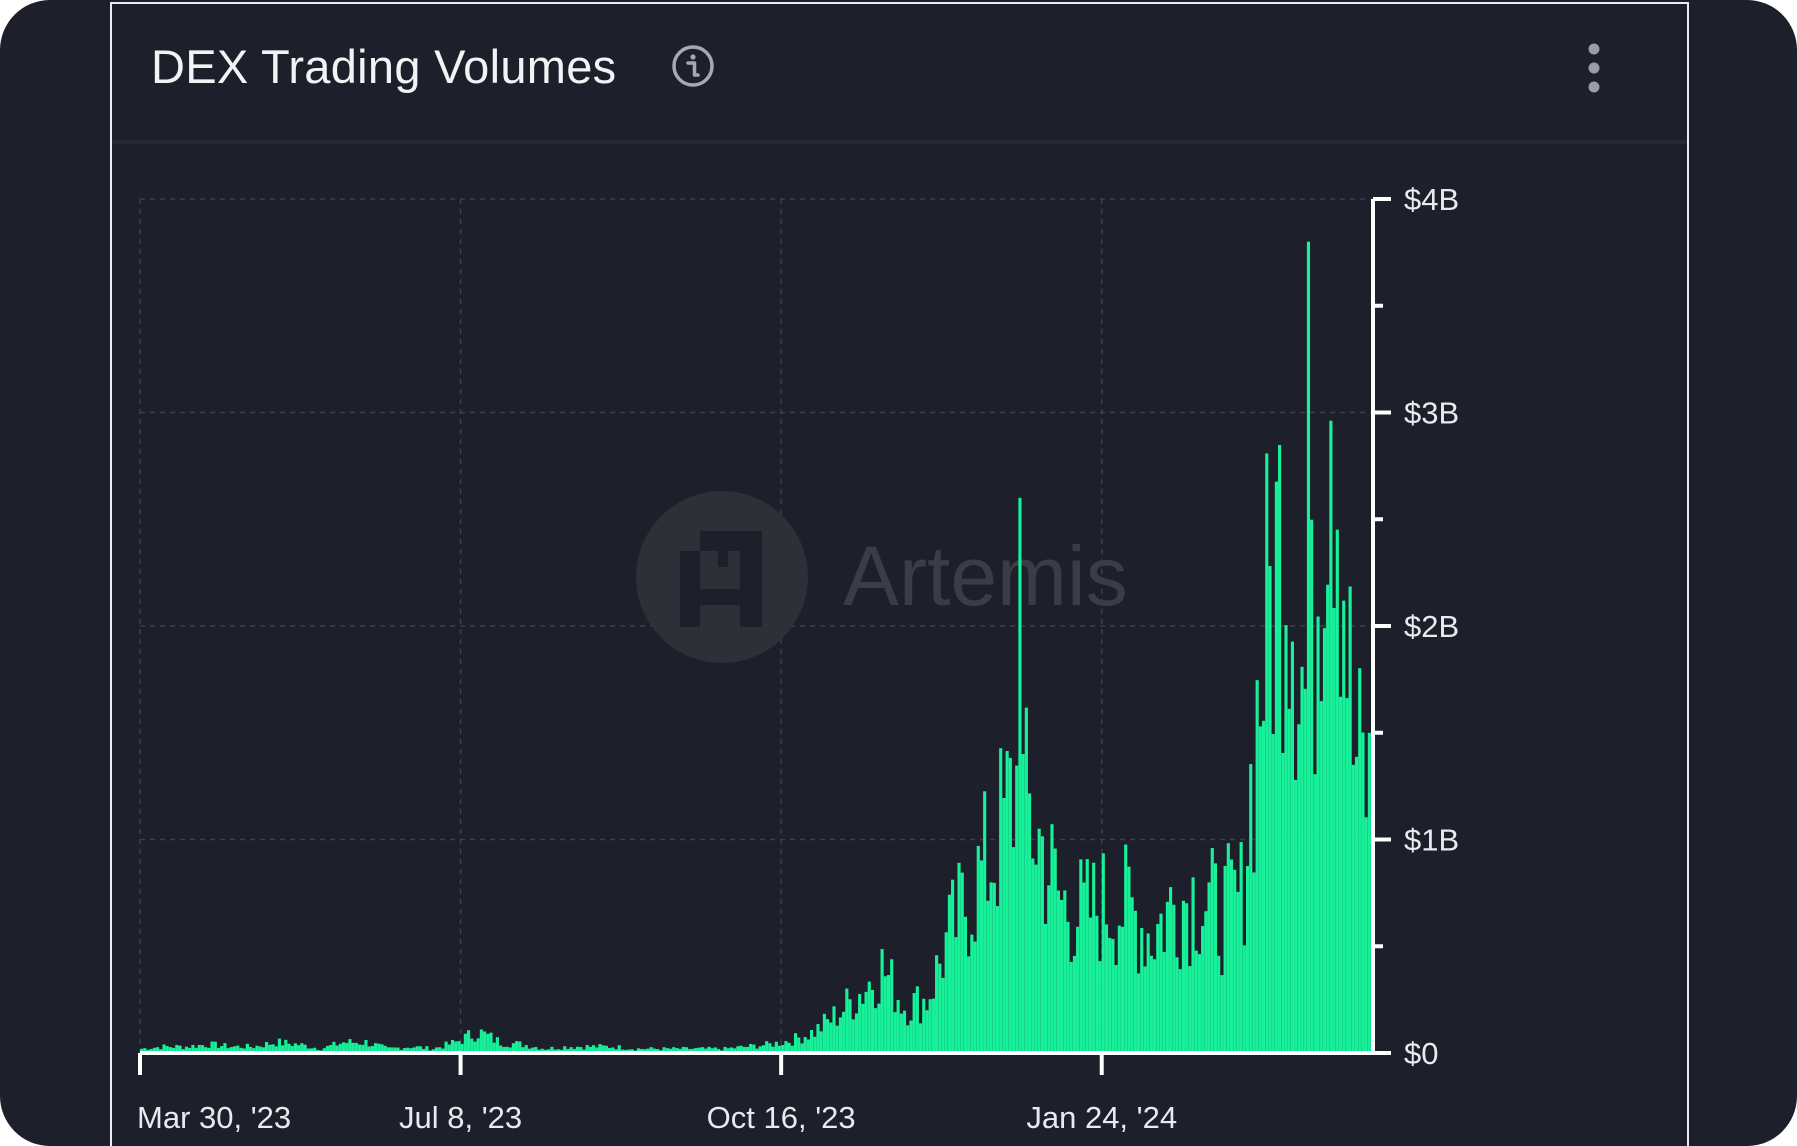 This screenshot has width=1797, height=1146. What do you see at coordinates (985, 576) in the screenshot?
I see `watermark-text: Artemis` at bounding box center [985, 576].